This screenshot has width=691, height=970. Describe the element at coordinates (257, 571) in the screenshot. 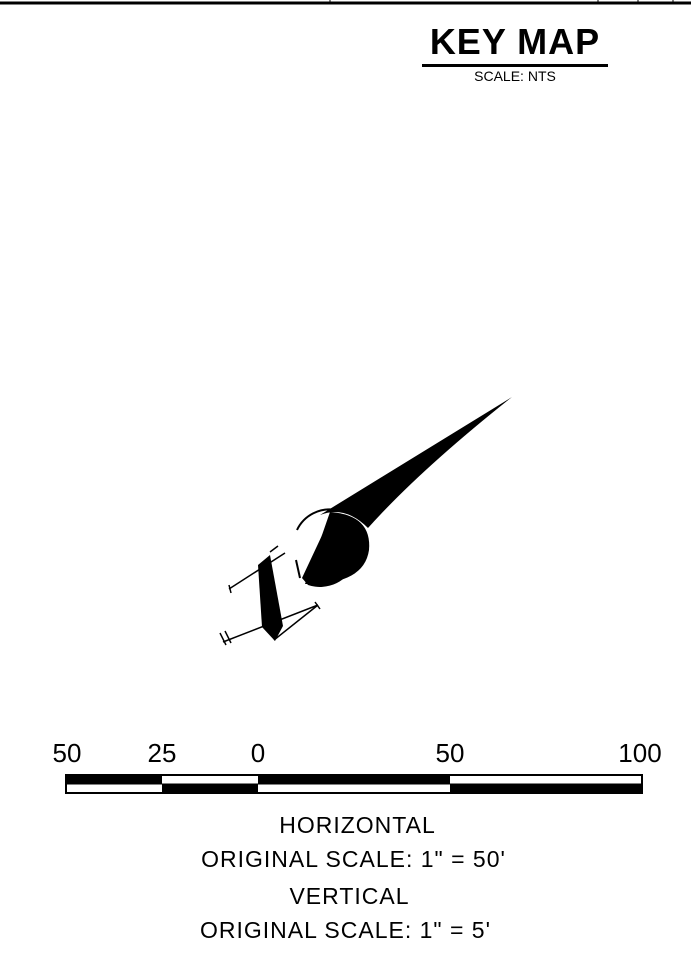

I see `dimension-line-upper` at that location.